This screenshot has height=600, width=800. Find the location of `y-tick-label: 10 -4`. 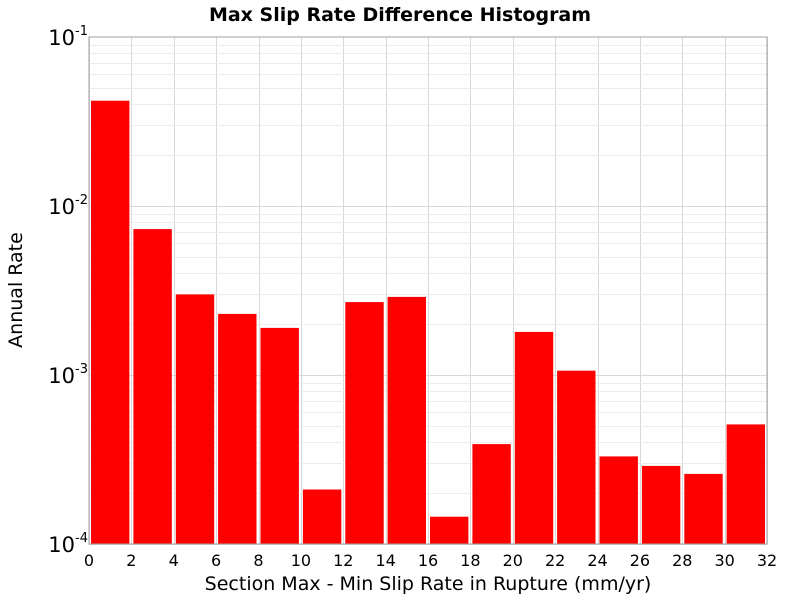

y-tick-label: 10 -4 is located at coordinates (68, 544).